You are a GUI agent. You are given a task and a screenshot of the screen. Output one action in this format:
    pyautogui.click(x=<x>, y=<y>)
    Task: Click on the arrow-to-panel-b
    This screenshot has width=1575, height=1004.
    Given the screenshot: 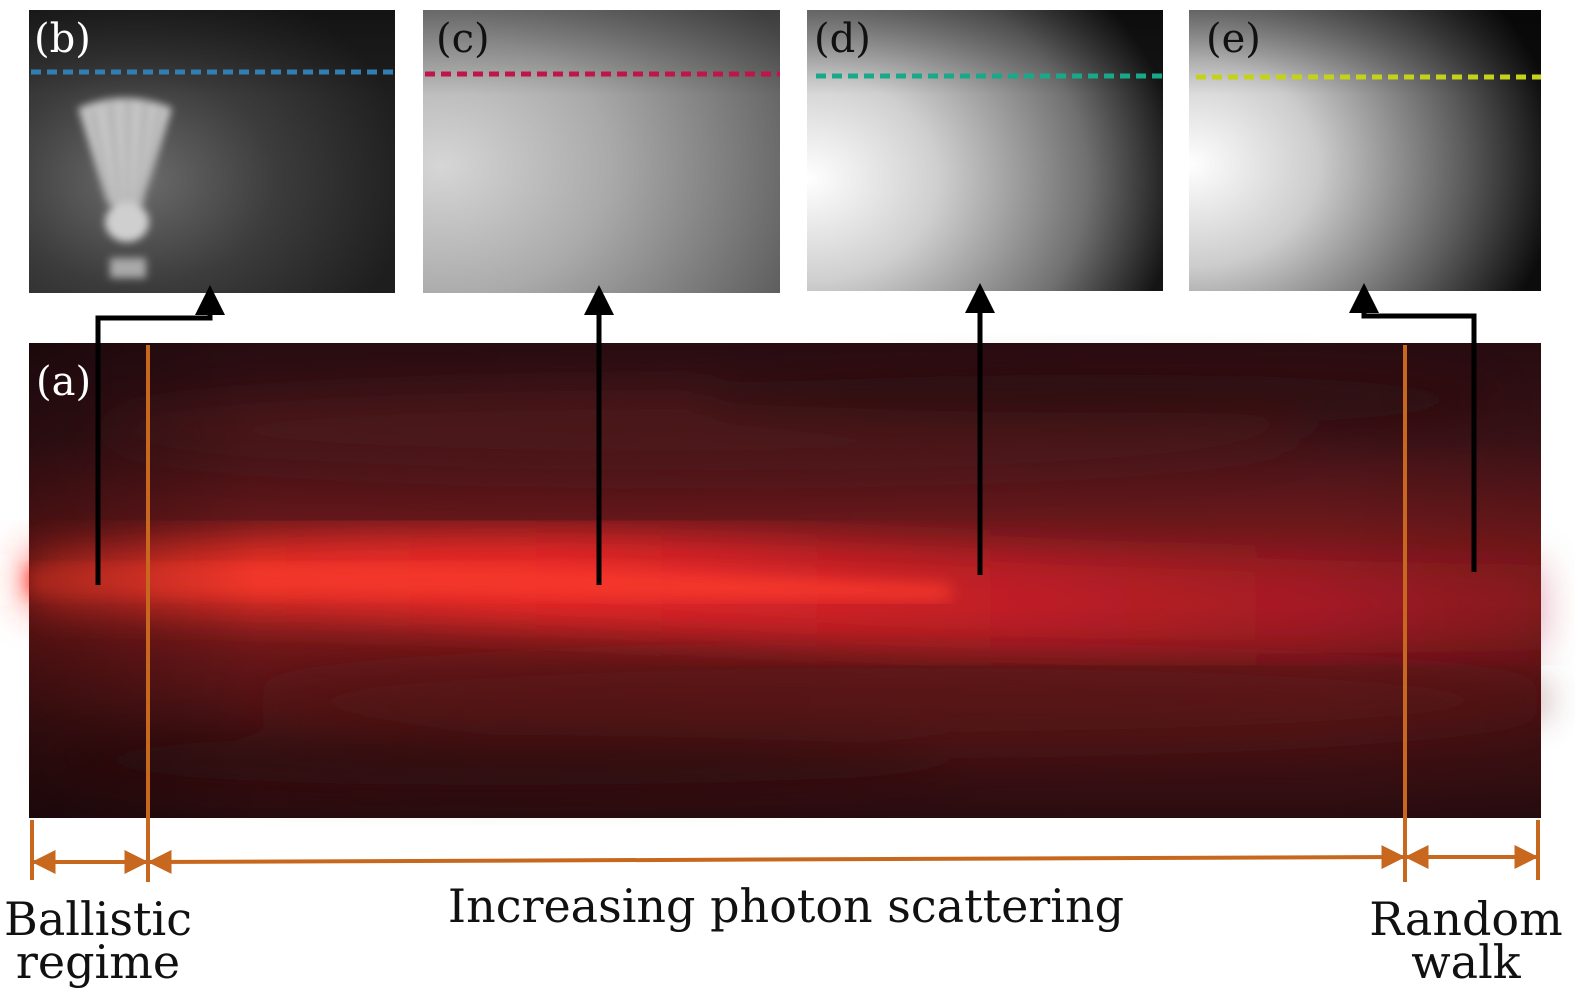 What is the action you would take?
    pyautogui.click(x=160, y=435)
    